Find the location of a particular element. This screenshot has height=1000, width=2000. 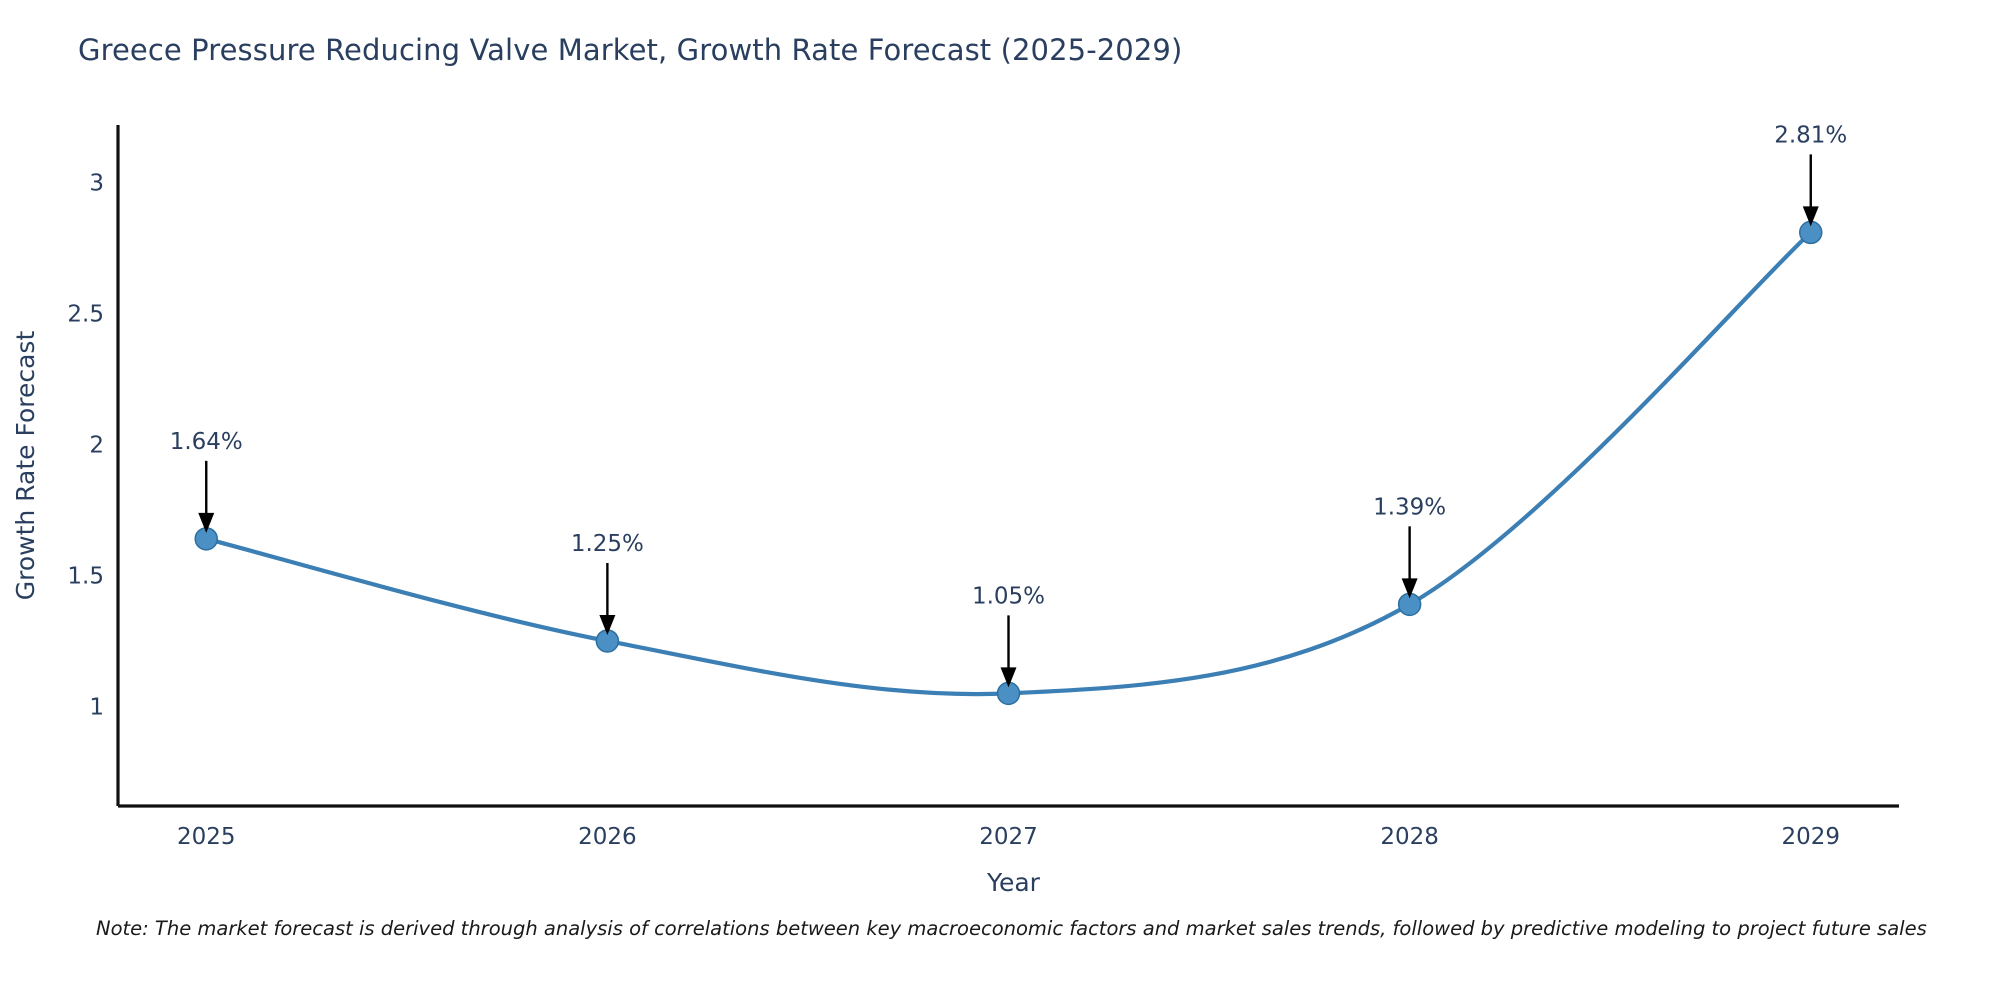

y-axis-tick-label: 1 is located at coordinates (96, 707).